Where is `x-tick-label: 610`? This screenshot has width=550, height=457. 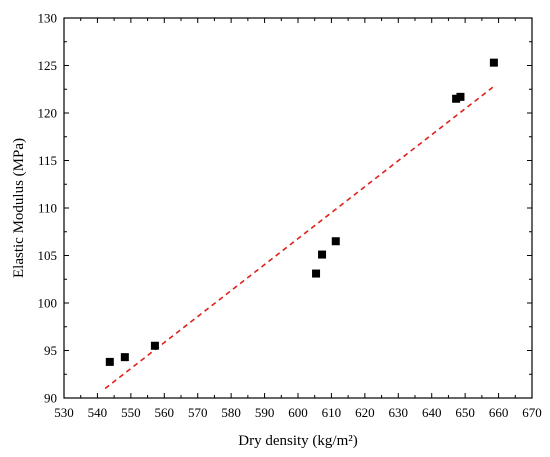
x-tick-label: 610 is located at coordinates (332, 412).